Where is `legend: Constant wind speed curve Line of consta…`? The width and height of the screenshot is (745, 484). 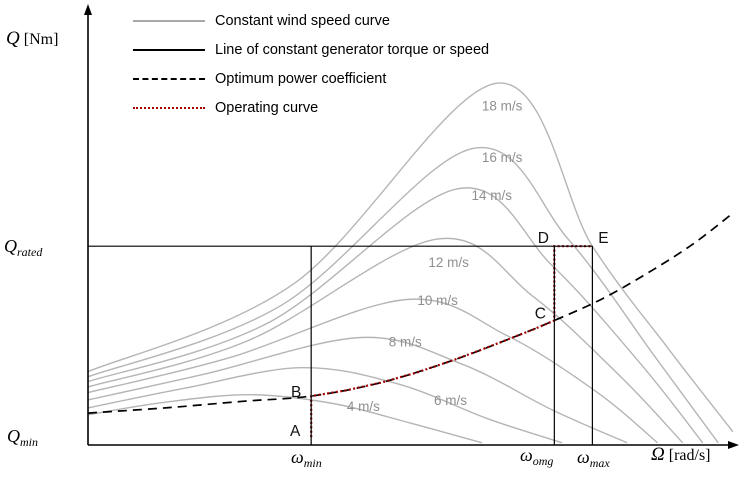
legend: Constant wind speed curve Line of consta… is located at coordinates (311, 64).